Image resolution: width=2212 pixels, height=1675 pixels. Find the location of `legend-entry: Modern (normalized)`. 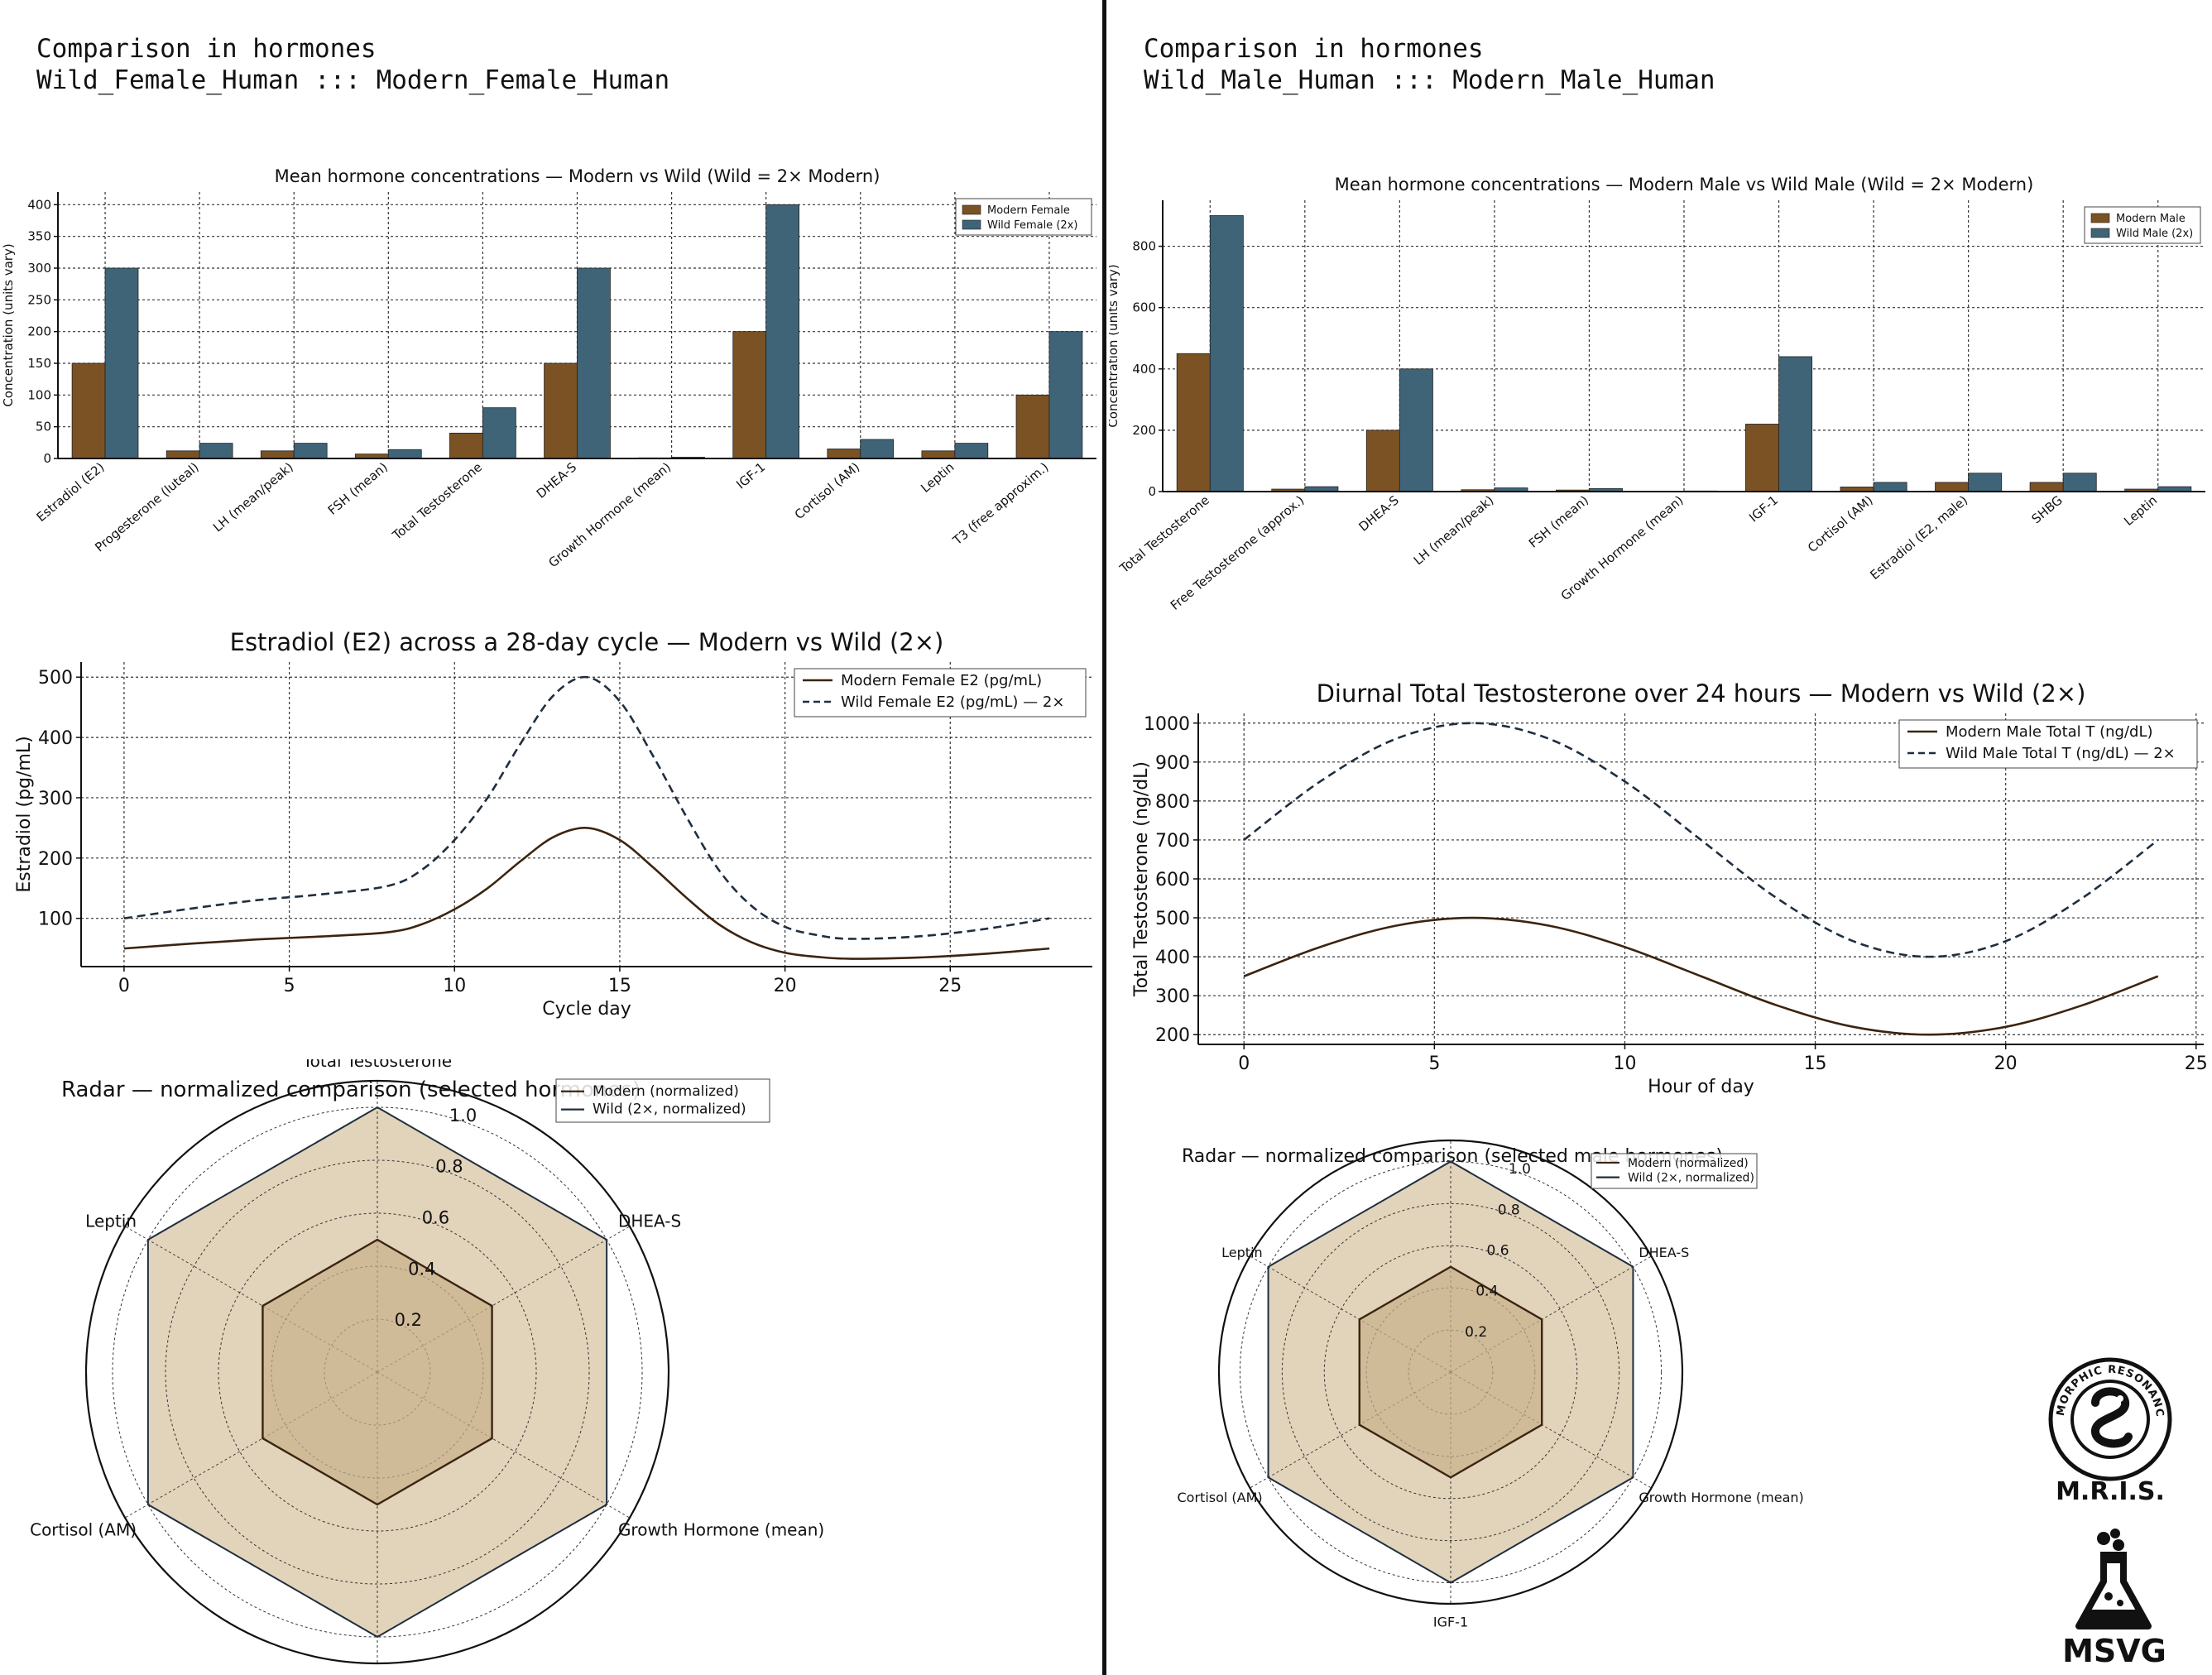

legend-entry: Modern (normalized) is located at coordinates (1688, 1163).